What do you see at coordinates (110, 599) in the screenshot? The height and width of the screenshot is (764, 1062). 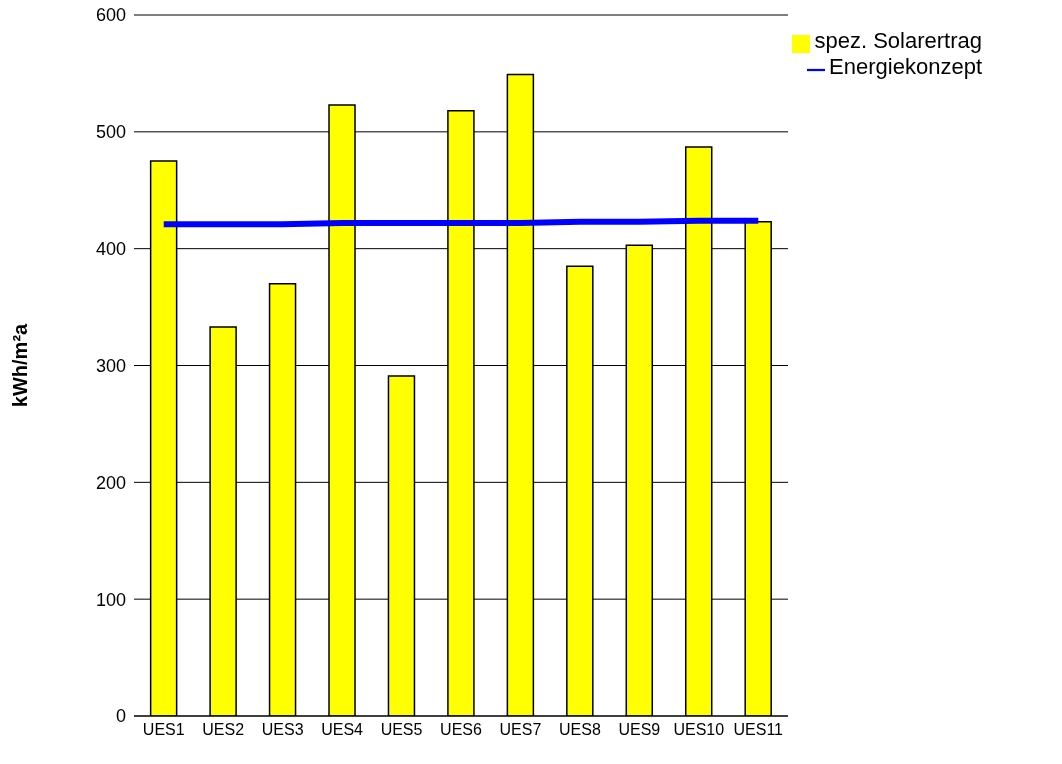 I see `y-tick-label: 100` at bounding box center [110, 599].